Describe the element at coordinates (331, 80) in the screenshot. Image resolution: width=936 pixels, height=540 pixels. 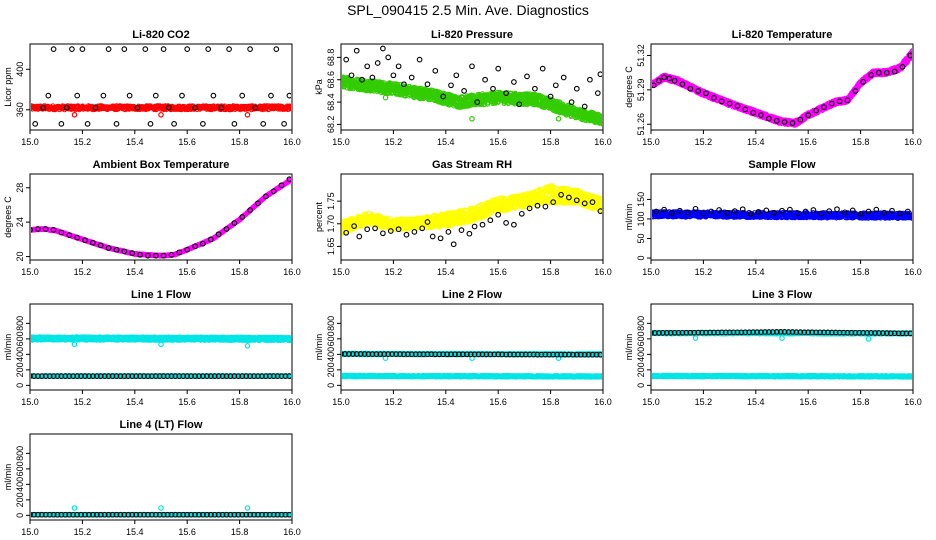
I see `y-tick-label: 68.6` at that location.